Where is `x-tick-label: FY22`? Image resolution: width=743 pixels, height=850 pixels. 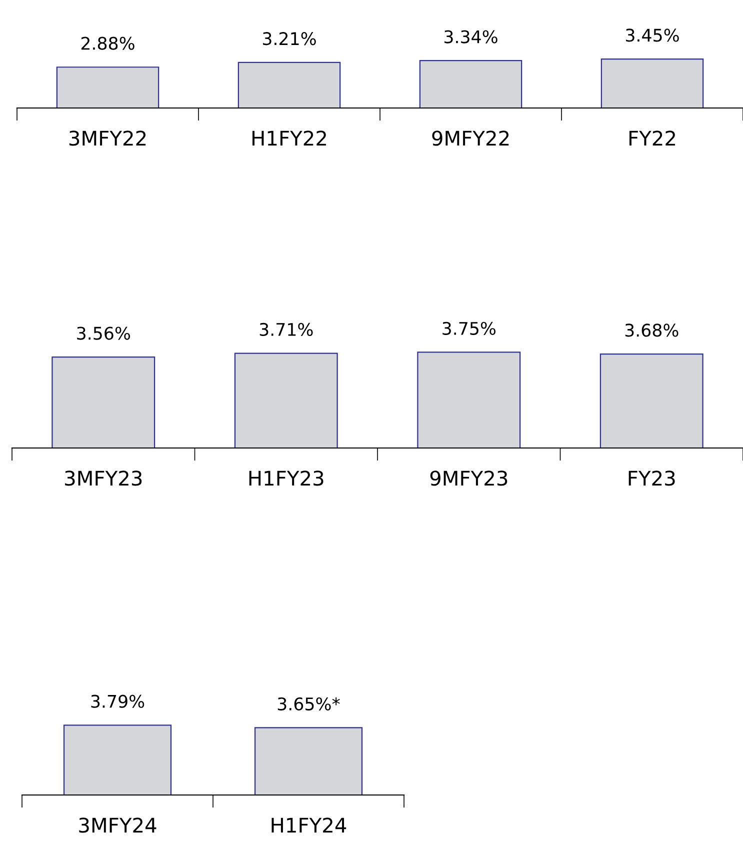 x-tick-label: FY22 is located at coordinates (652, 138).